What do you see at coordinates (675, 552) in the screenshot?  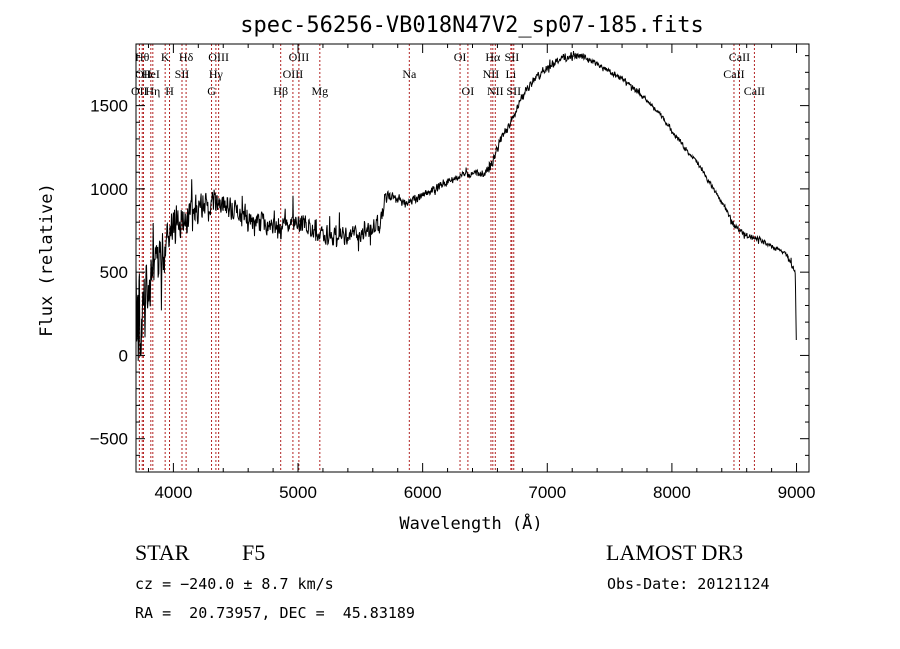 I see `survey-name: LAMOST DR3` at bounding box center [675, 552].